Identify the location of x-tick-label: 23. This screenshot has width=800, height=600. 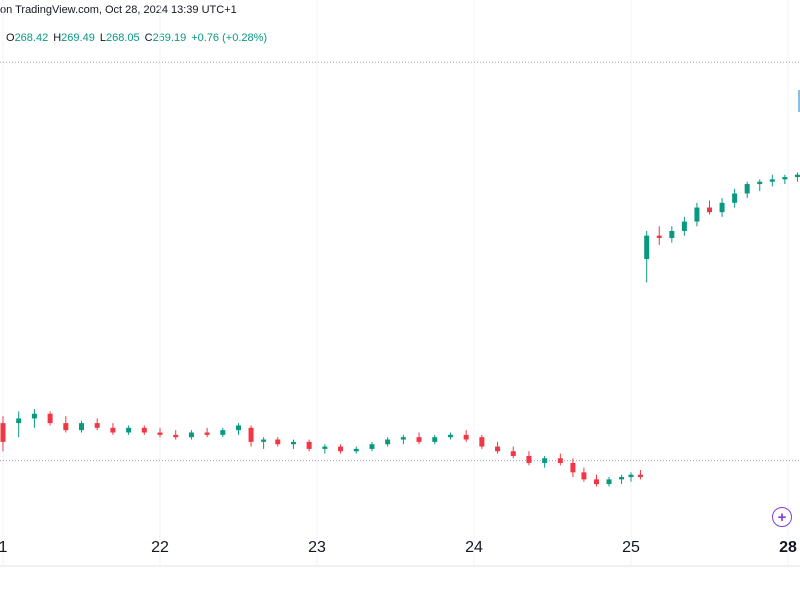
(317, 547).